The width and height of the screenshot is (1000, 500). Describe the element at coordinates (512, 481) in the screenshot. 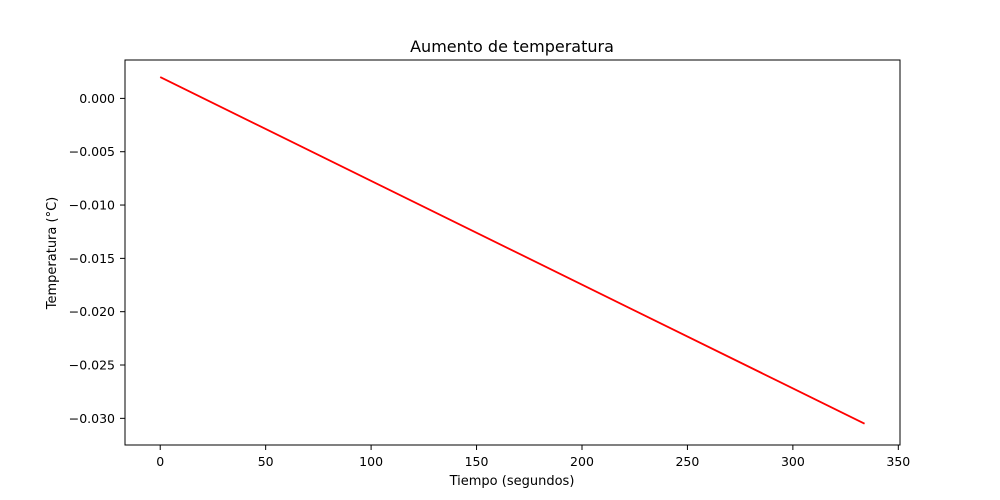

I see `x-axis-label: Tiempo (segundos)` at that location.